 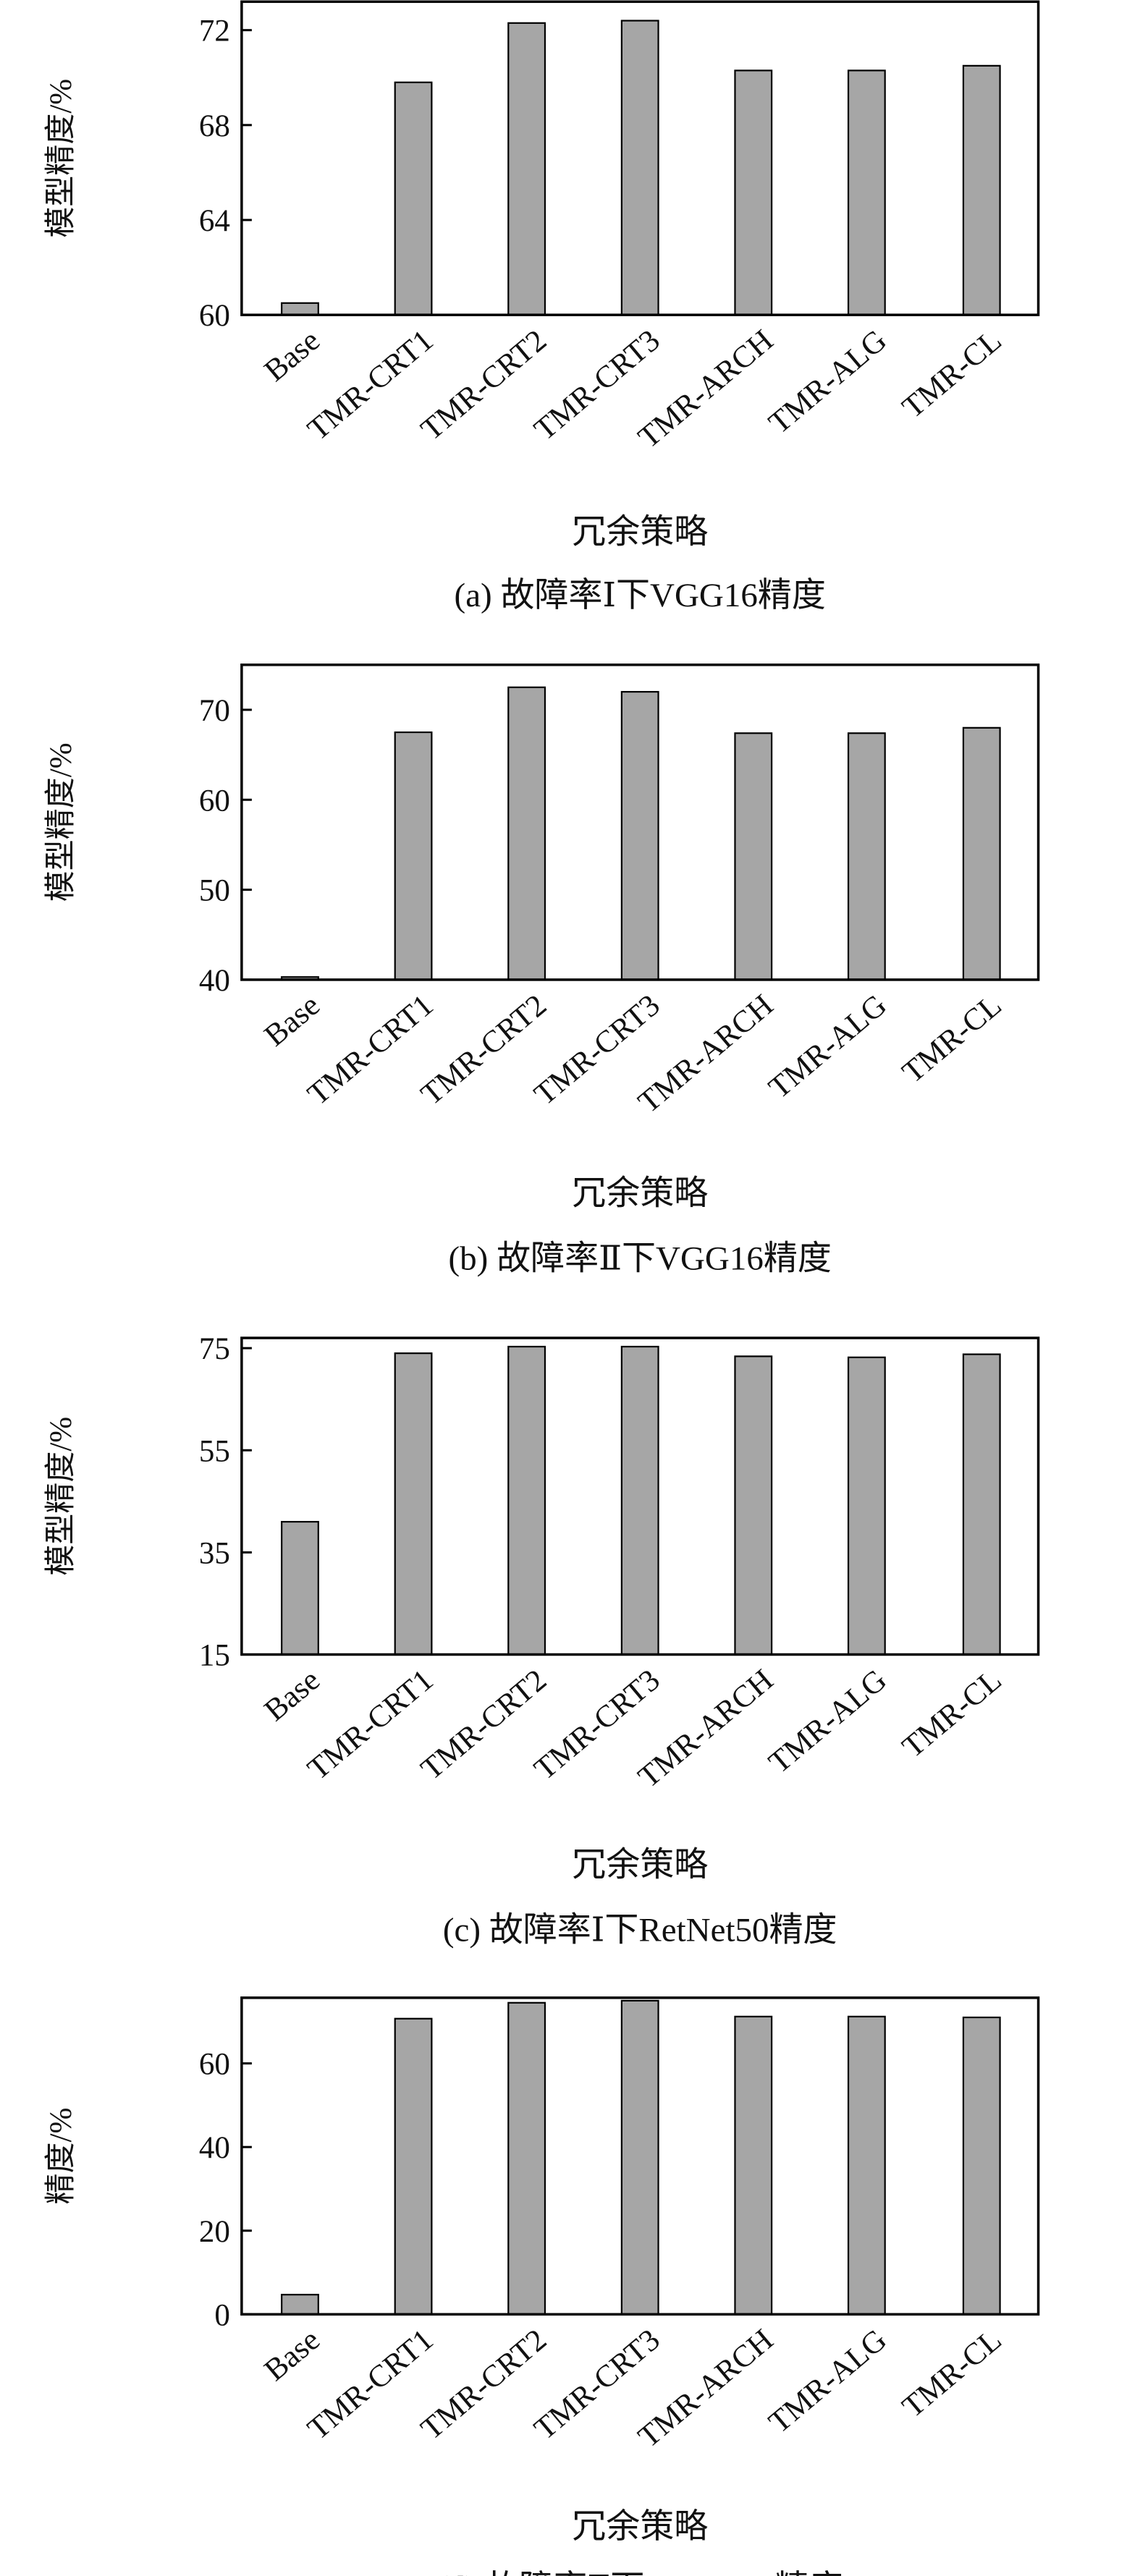 What do you see at coordinates (214, 1553) in the screenshot?
I see `y-tick-label: 35` at bounding box center [214, 1553].